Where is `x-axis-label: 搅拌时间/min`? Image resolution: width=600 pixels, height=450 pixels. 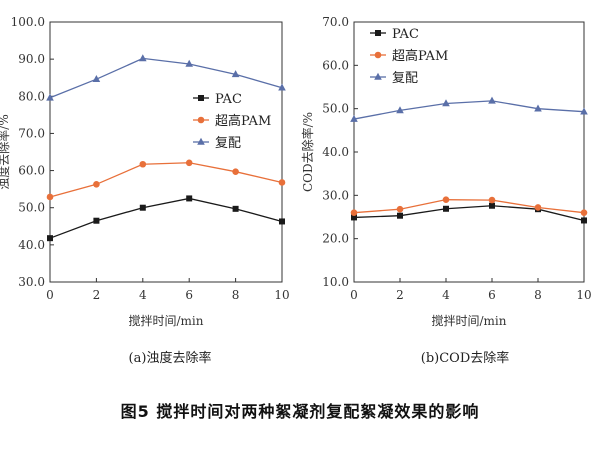 x-axis-label: 搅拌时间/min is located at coordinates (469, 320).